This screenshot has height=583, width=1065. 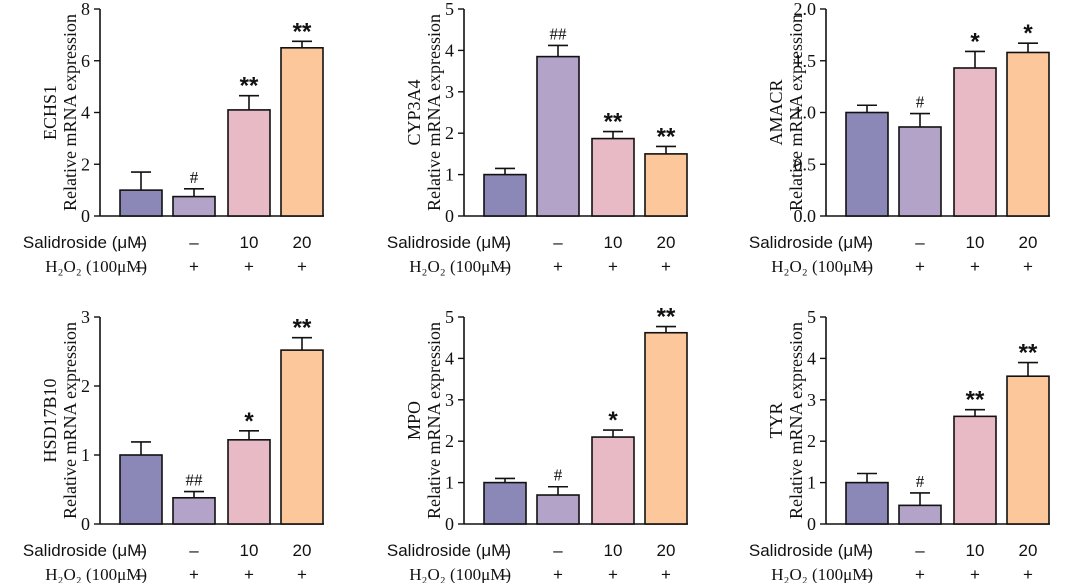 What do you see at coordinates (776, 112) in the screenshot?
I see `gene-label: AMACR` at bounding box center [776, 112].